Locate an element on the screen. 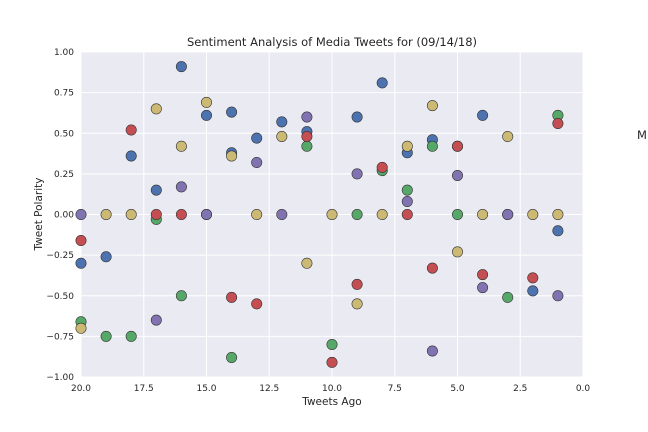 The width and height of the screenshot is (648, 432). legend-fragment: M is located at coordinates (642, 135).